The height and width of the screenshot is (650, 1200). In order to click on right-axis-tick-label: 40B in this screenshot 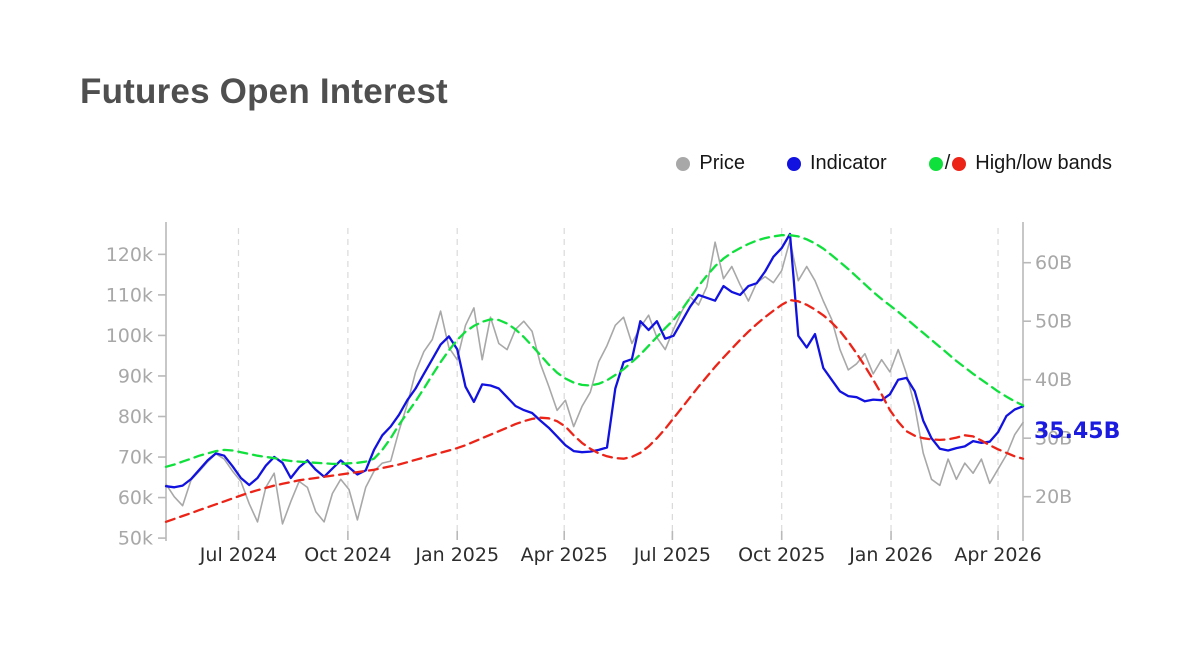, I will do `click(1053, 380)`.